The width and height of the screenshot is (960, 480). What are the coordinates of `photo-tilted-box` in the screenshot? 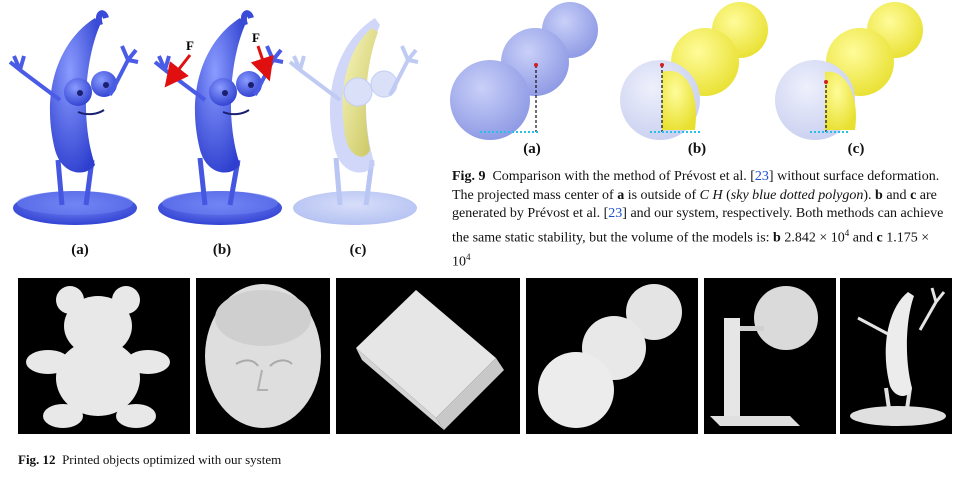 It's located at (428, 356).